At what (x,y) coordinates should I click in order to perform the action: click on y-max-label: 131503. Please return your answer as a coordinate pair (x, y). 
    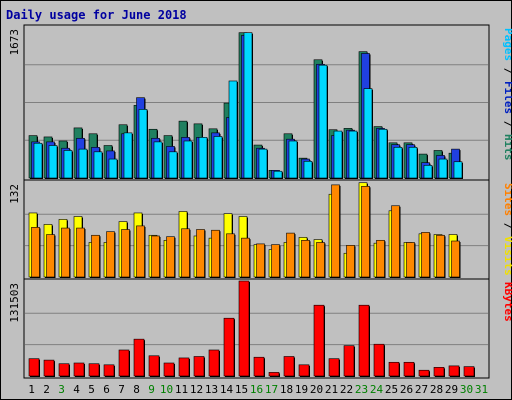
    Looking at the image, I should click on (14, 303).